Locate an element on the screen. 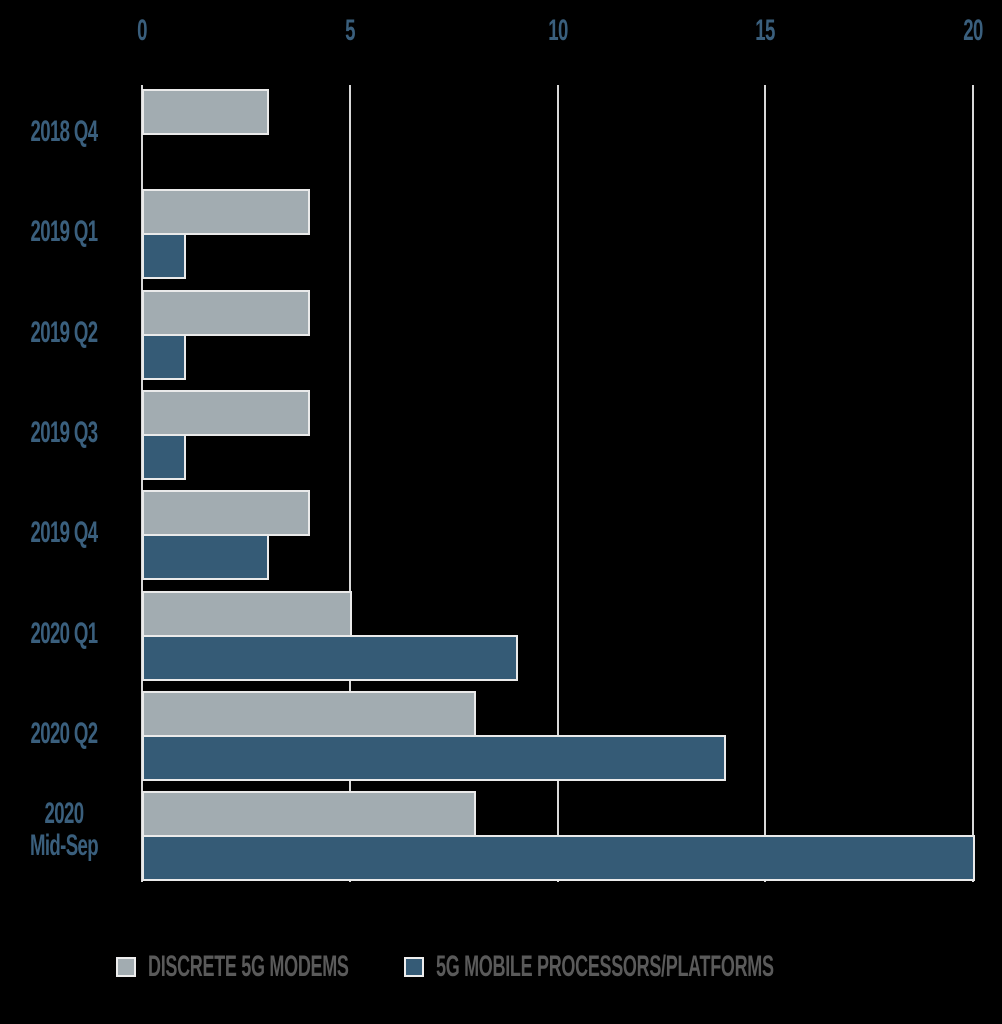  x-tick-label: 15 is located at coordinates (765, 30).